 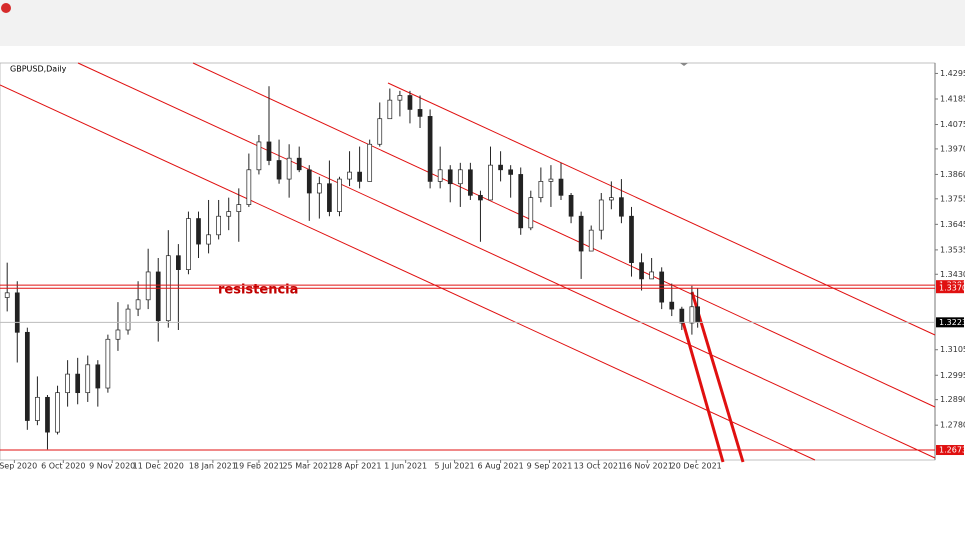 I want to click on x-tick-label: 28 Apr 2021, so click(x=356, y=466).